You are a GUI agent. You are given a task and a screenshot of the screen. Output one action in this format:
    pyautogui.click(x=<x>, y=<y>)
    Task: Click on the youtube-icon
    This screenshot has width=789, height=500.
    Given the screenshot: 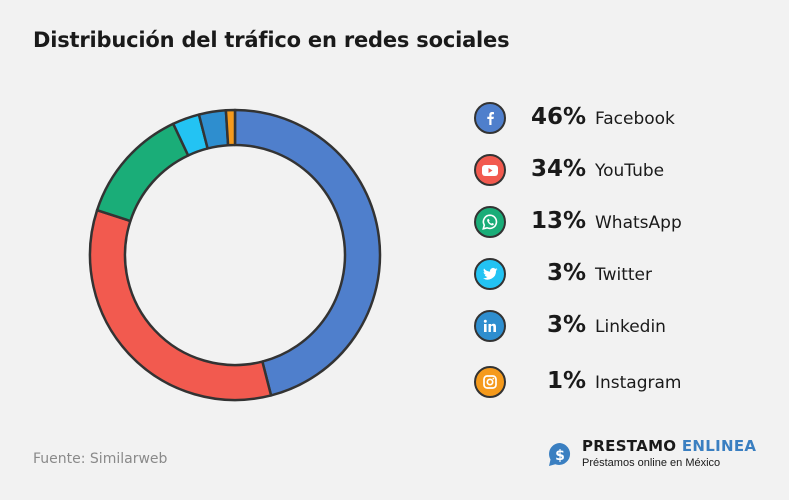 What is the action you would take?
    pyautogui.click(x=490, y=170)
    